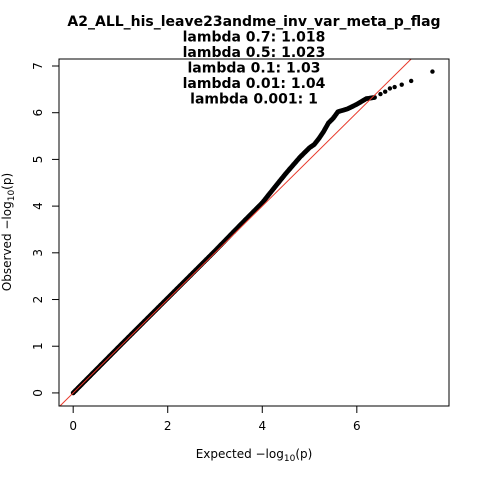 This screenshot has height=480, width=480. I want to click on y-tick-label: 2, so click(38, 300).